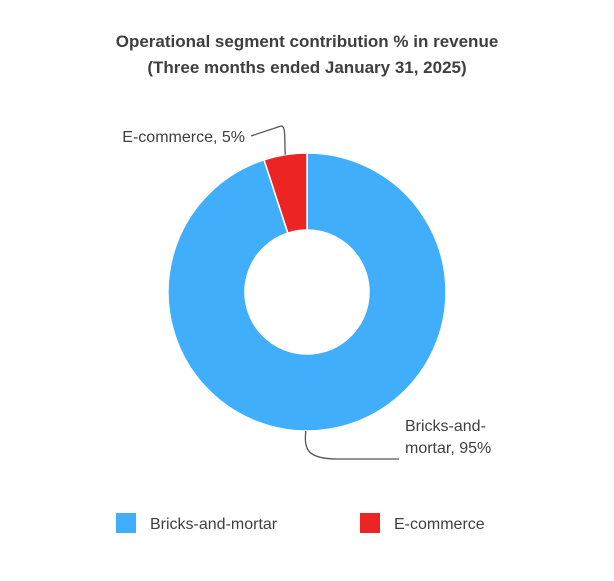 This screenshot has height=581, width=614. I want to click on leader-lines-group, so click(324, 292).